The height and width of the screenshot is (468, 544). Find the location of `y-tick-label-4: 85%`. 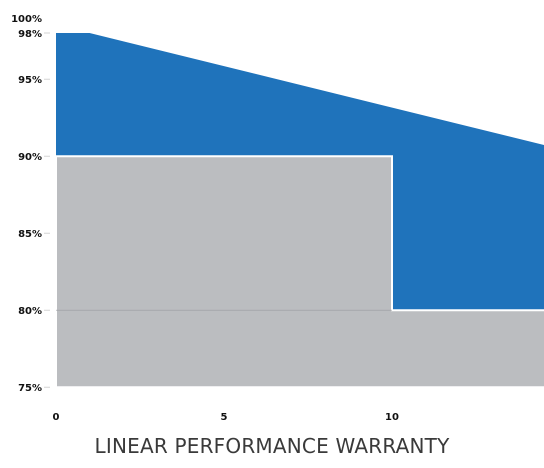

y-tick-label-4: 85% is located at coordinates (30, 234).